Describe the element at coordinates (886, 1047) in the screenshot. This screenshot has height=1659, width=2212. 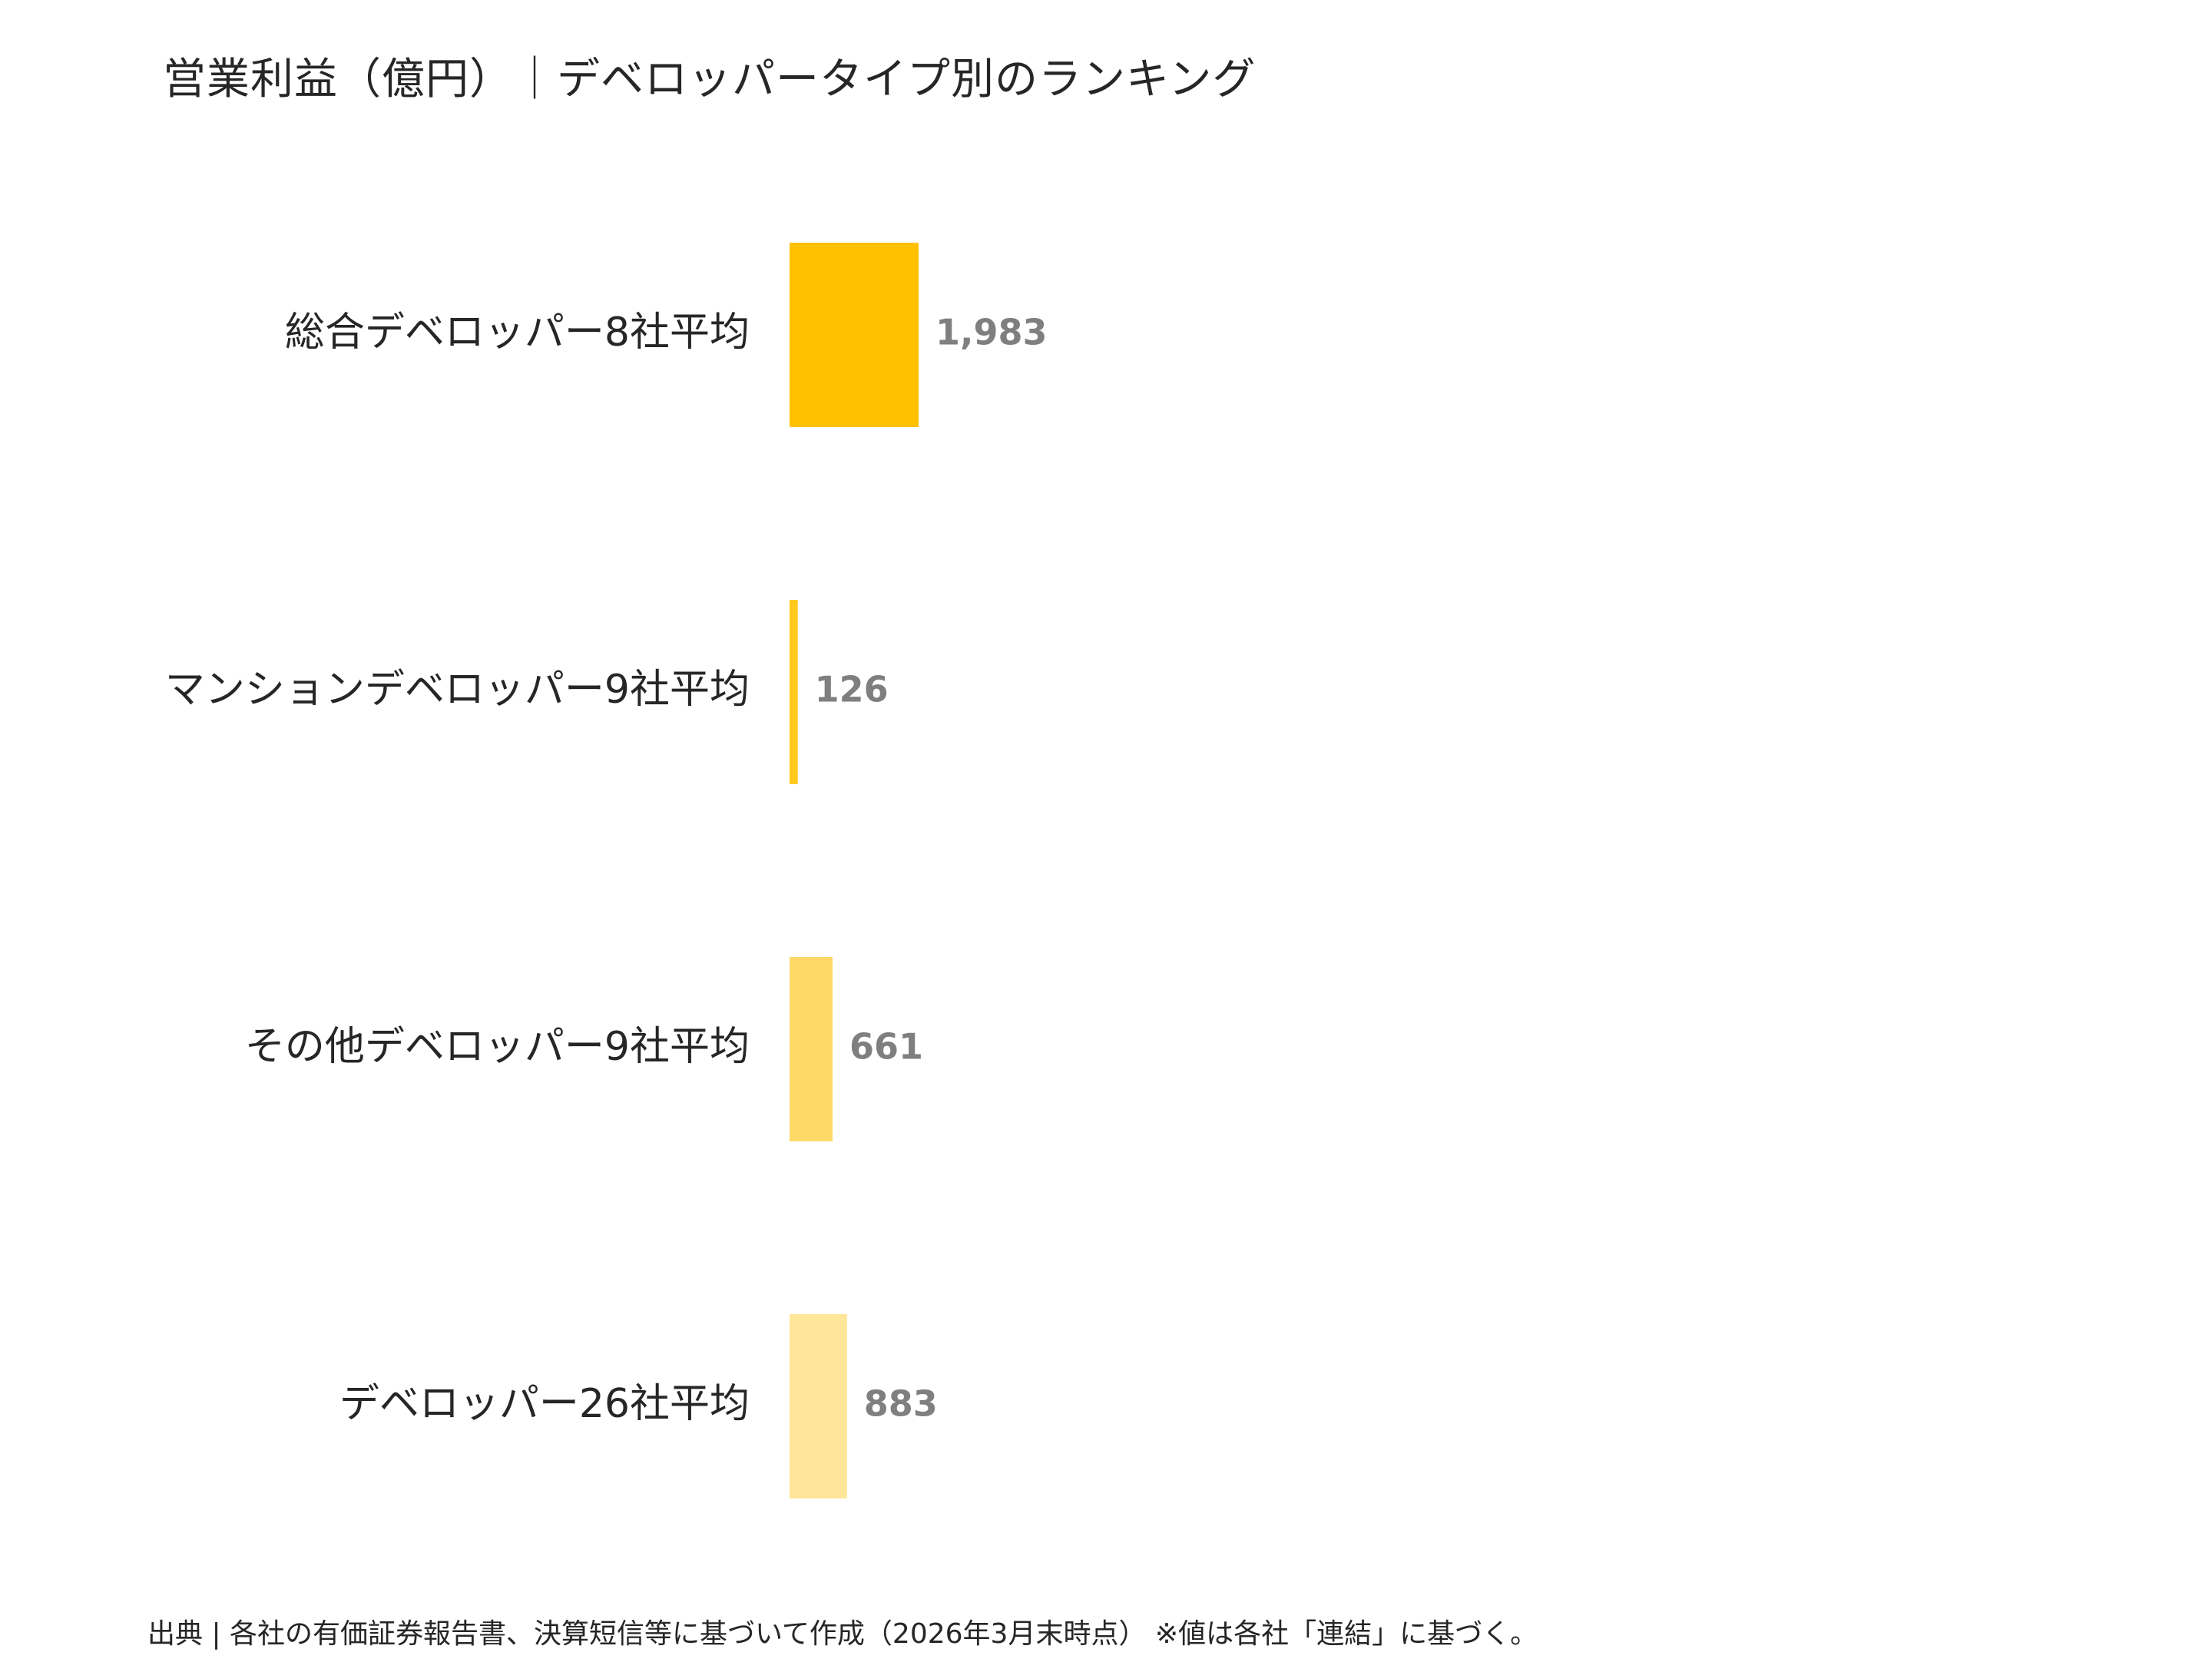
I see `data-label: 661` at that location.